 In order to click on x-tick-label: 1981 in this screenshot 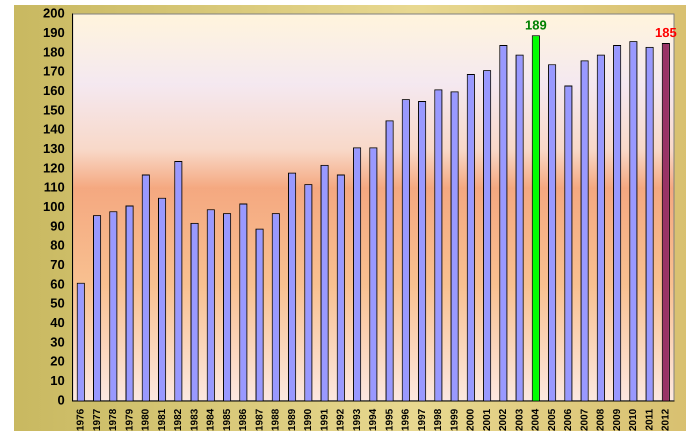, I will do `click(162, 420)`.